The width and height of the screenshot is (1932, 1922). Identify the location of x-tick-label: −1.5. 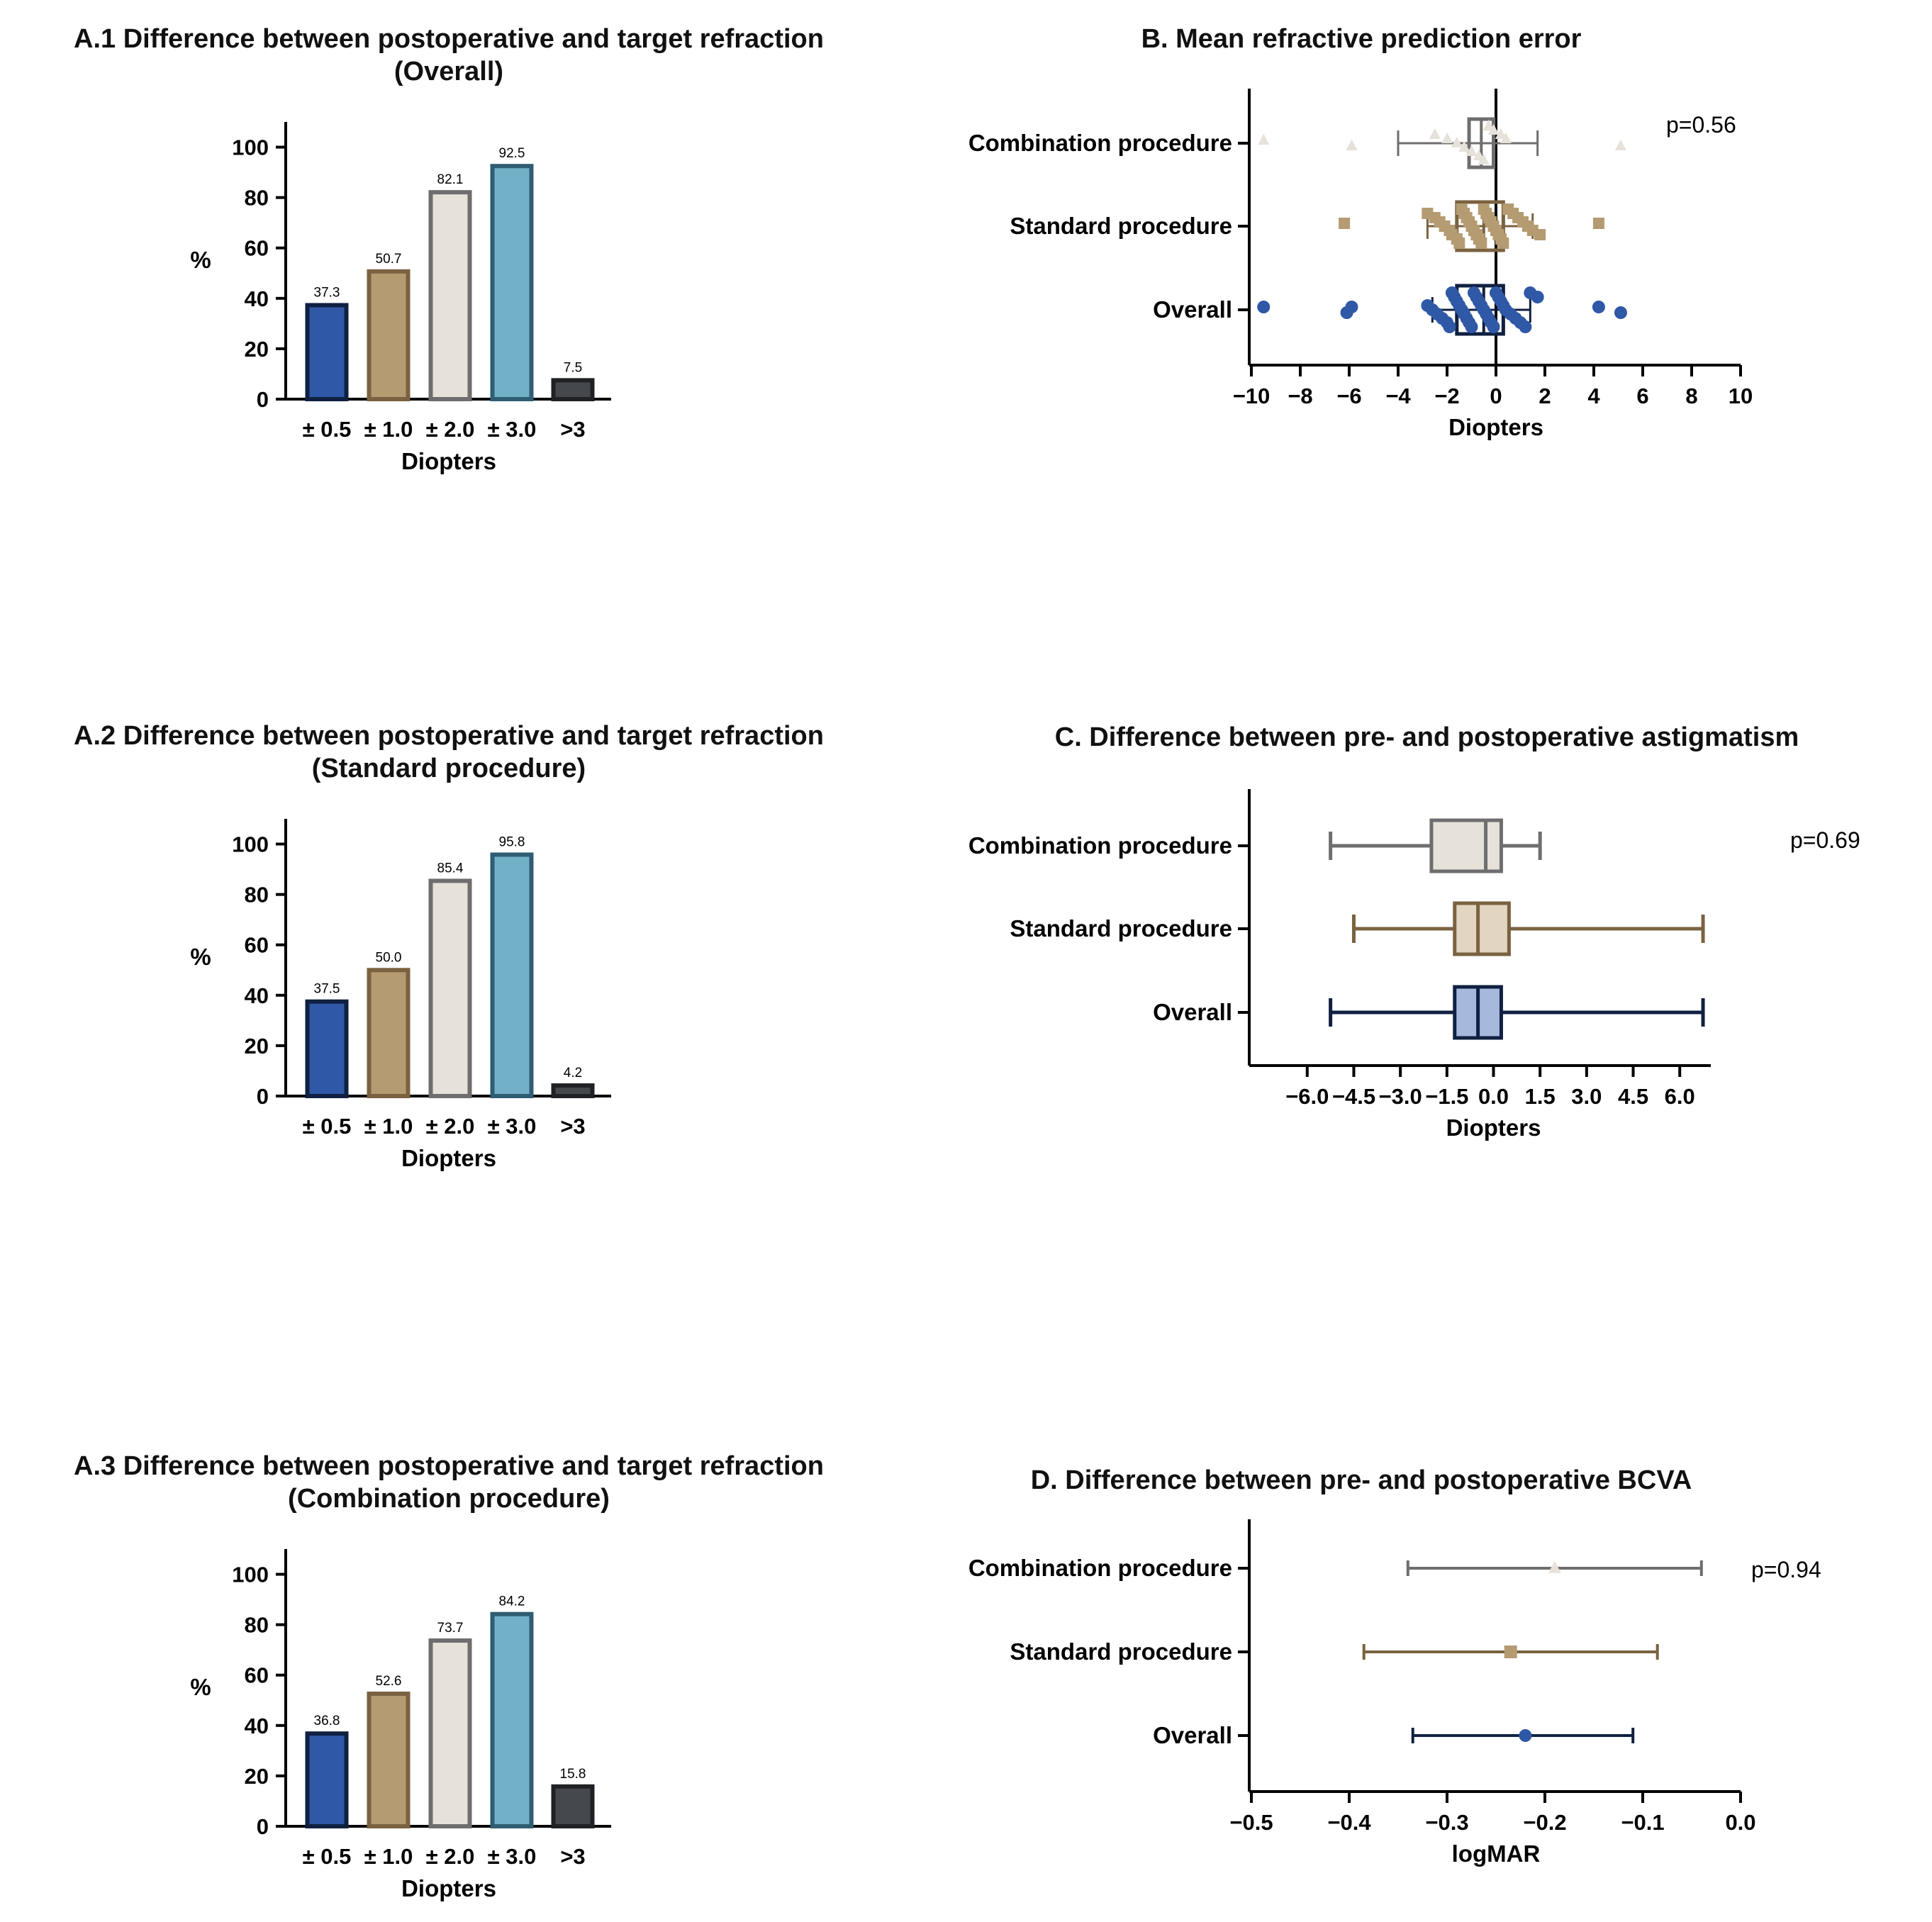
(1446, 1096).